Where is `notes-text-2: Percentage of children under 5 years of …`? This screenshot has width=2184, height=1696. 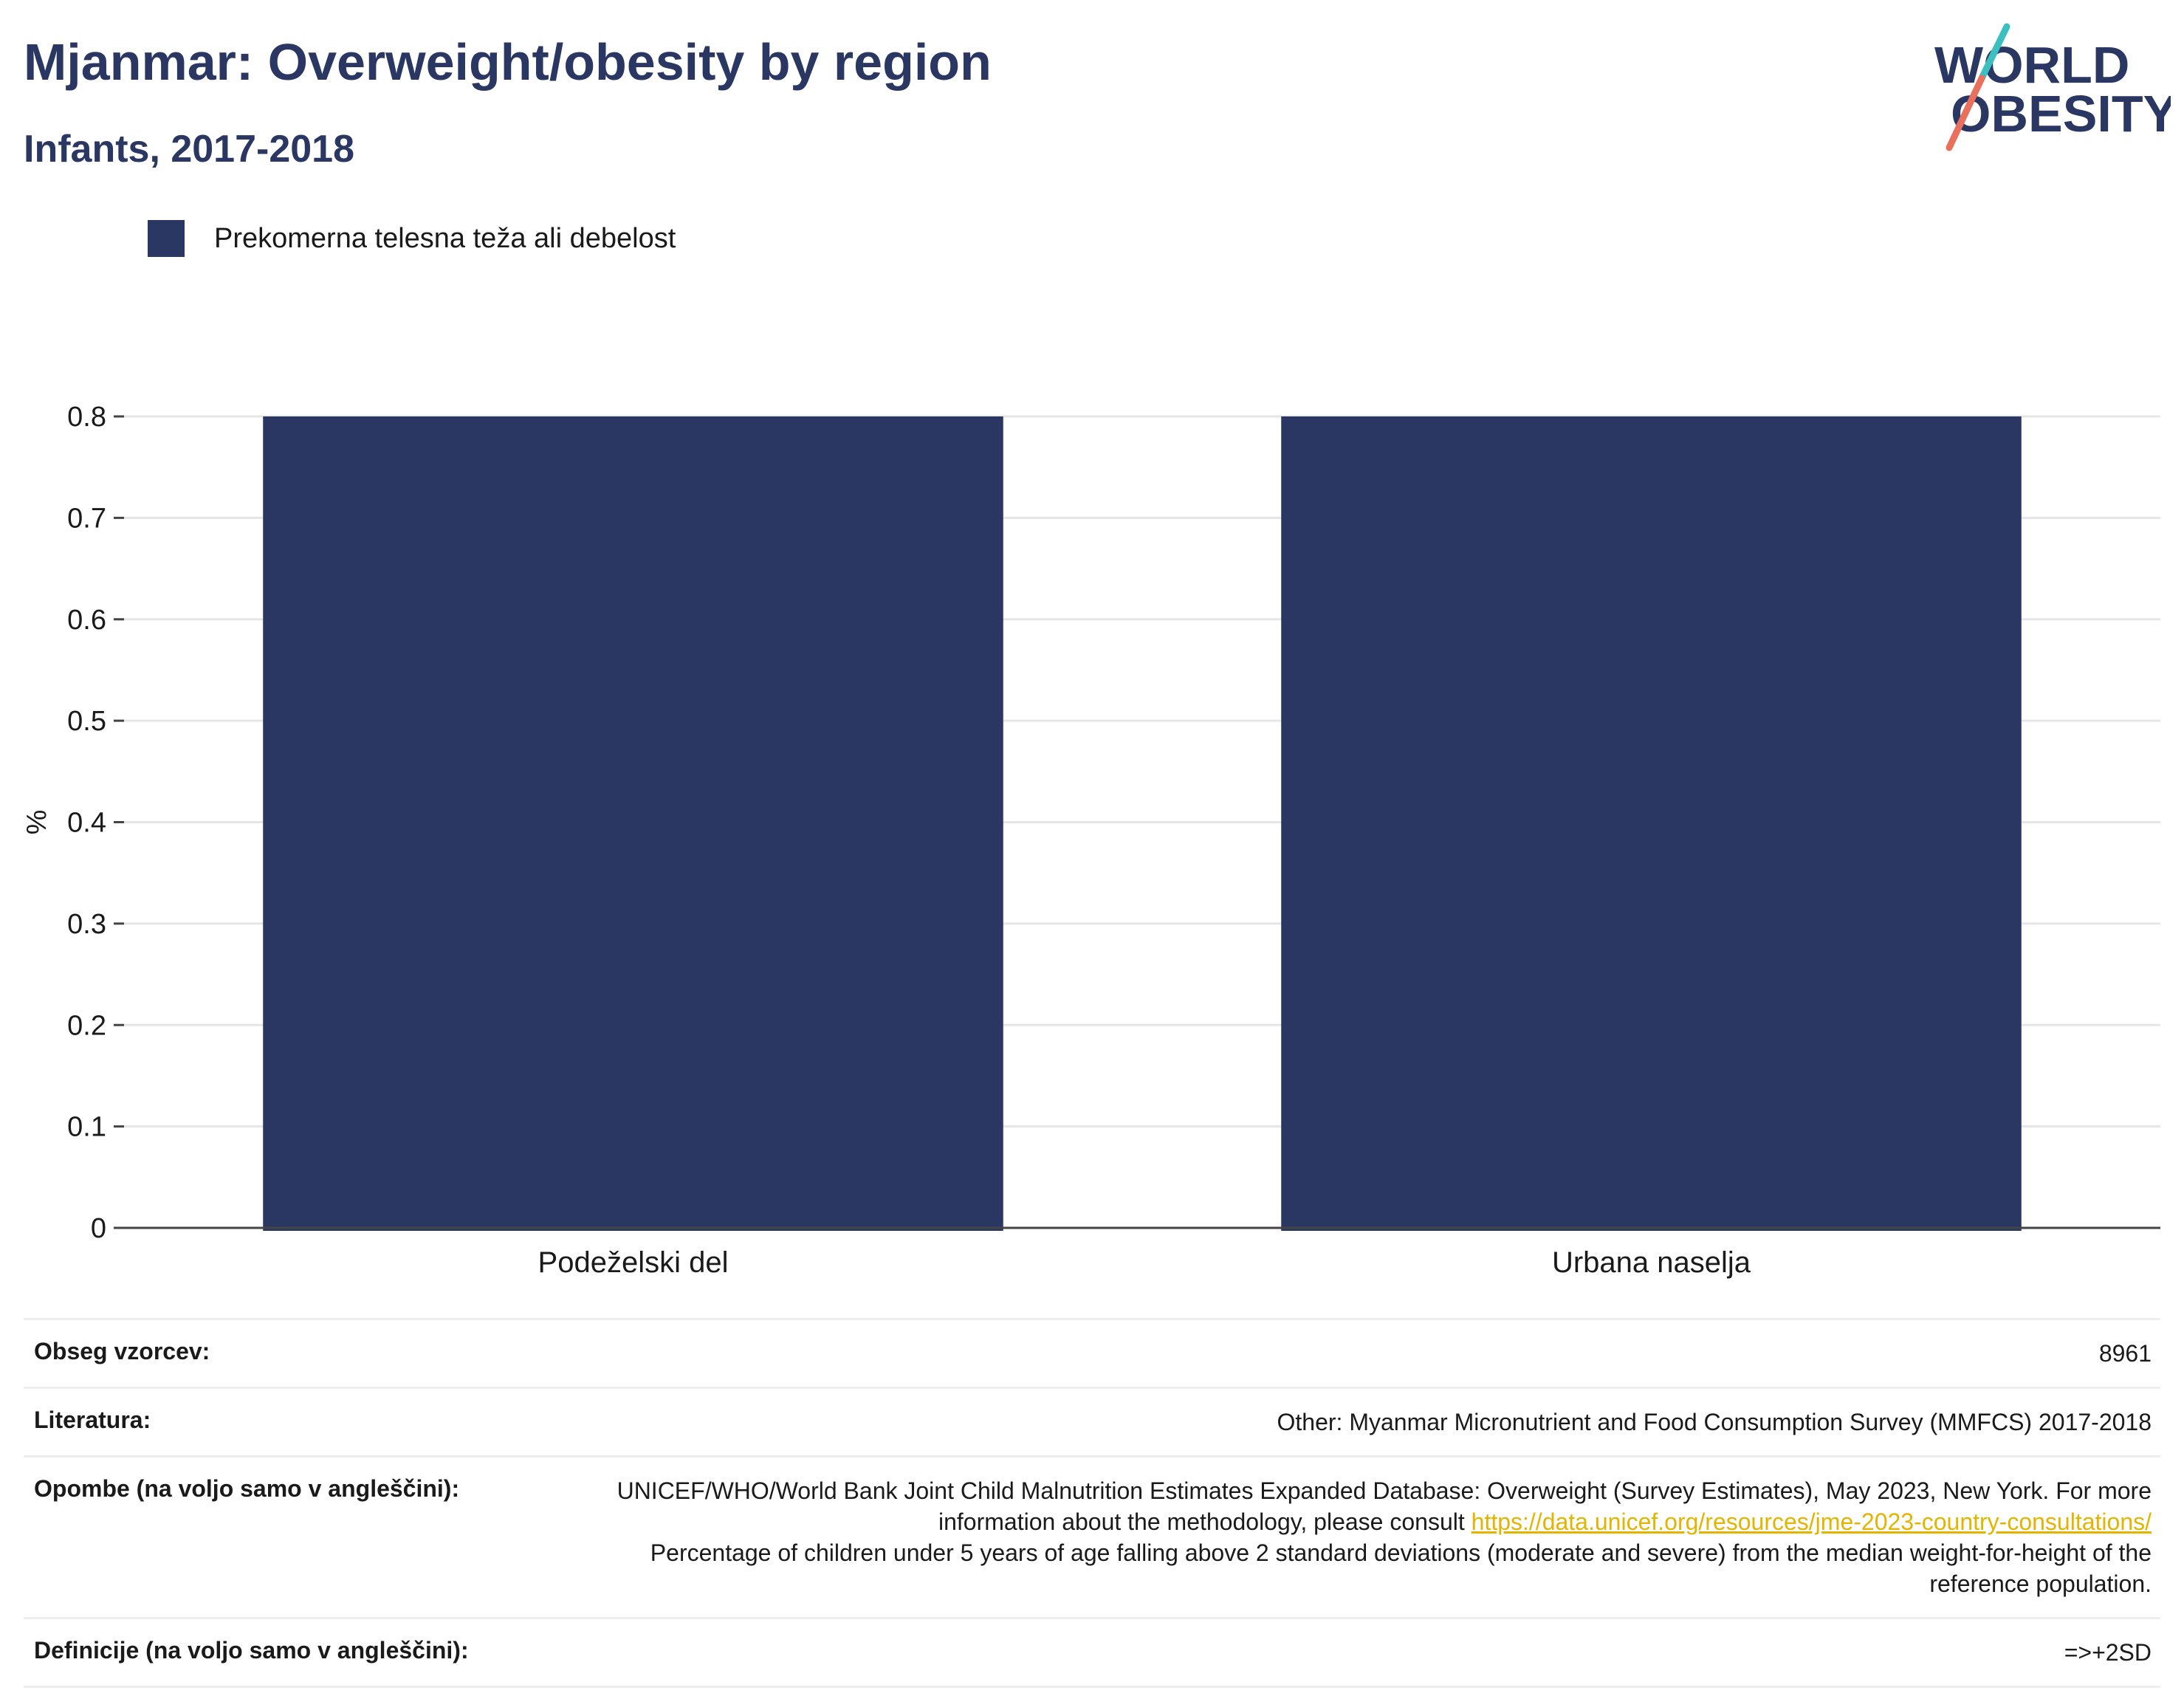
notes-text-2: Percentage of children under 5 years of … is located at coordinates (1401, 1568).